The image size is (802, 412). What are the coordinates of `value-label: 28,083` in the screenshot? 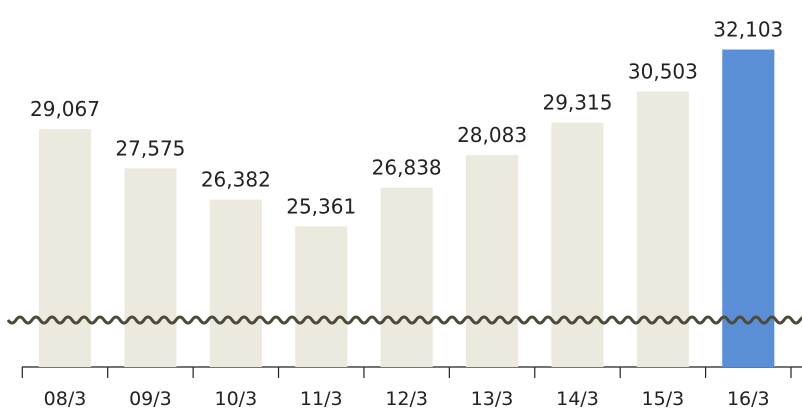 It's located at (492, 135).